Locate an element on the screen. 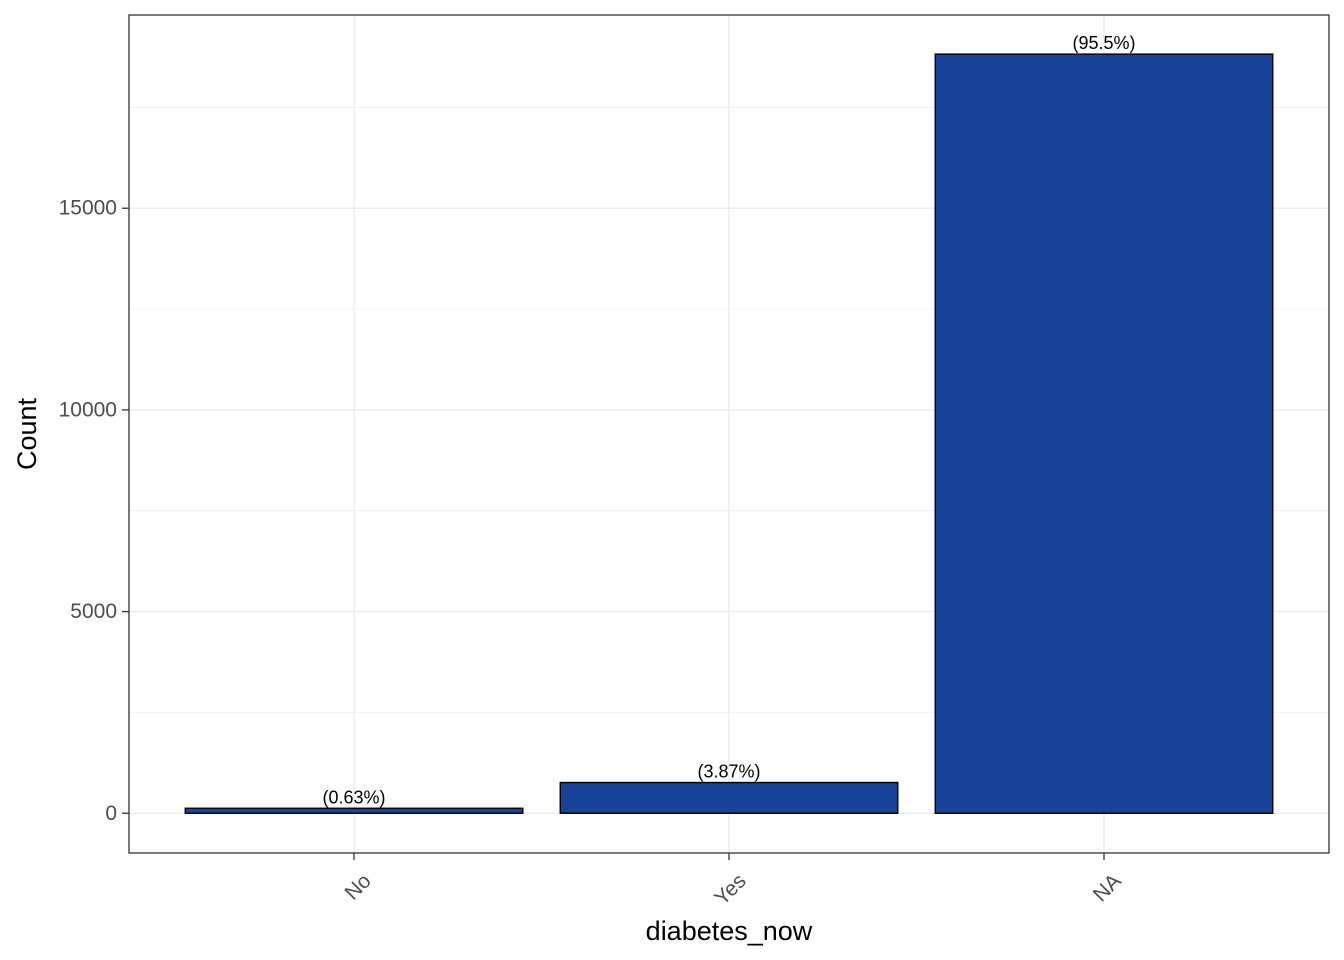 The width and height of the screenshot is (1344, 960). y-axis: 0 5000 10000 15000 is located at coordinates (94, 511).